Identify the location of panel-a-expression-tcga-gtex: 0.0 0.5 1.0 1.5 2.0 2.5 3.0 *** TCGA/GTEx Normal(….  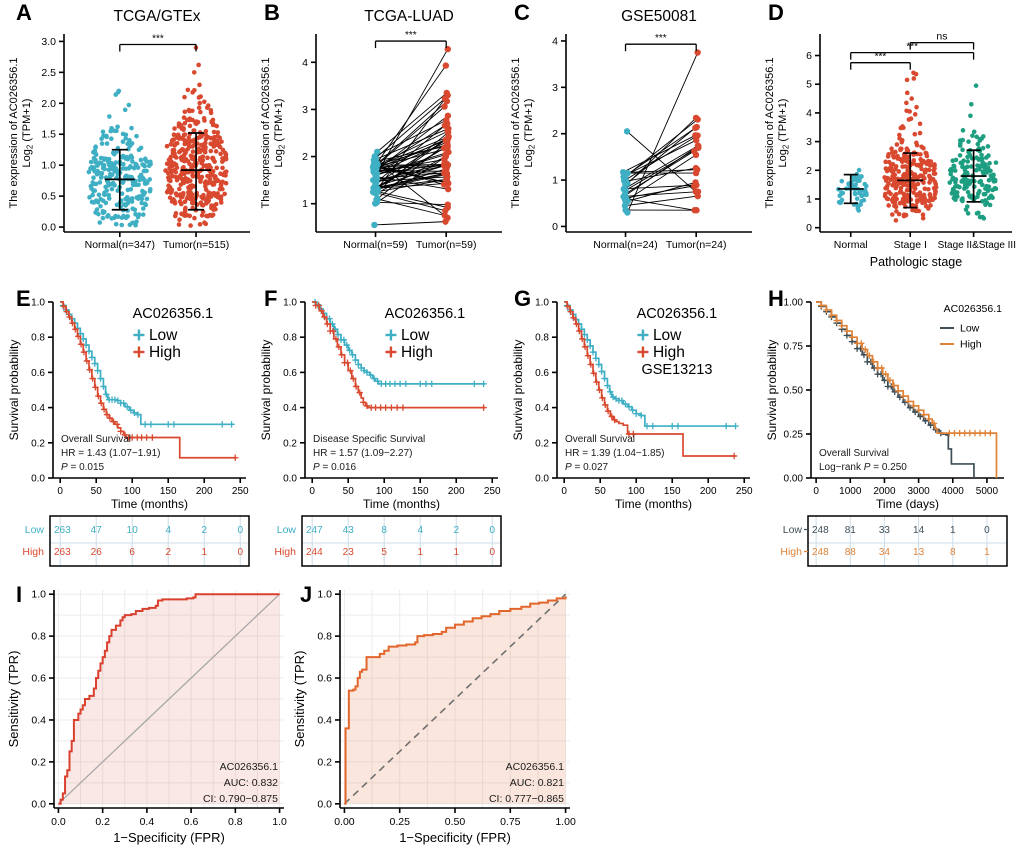
(131, 141).